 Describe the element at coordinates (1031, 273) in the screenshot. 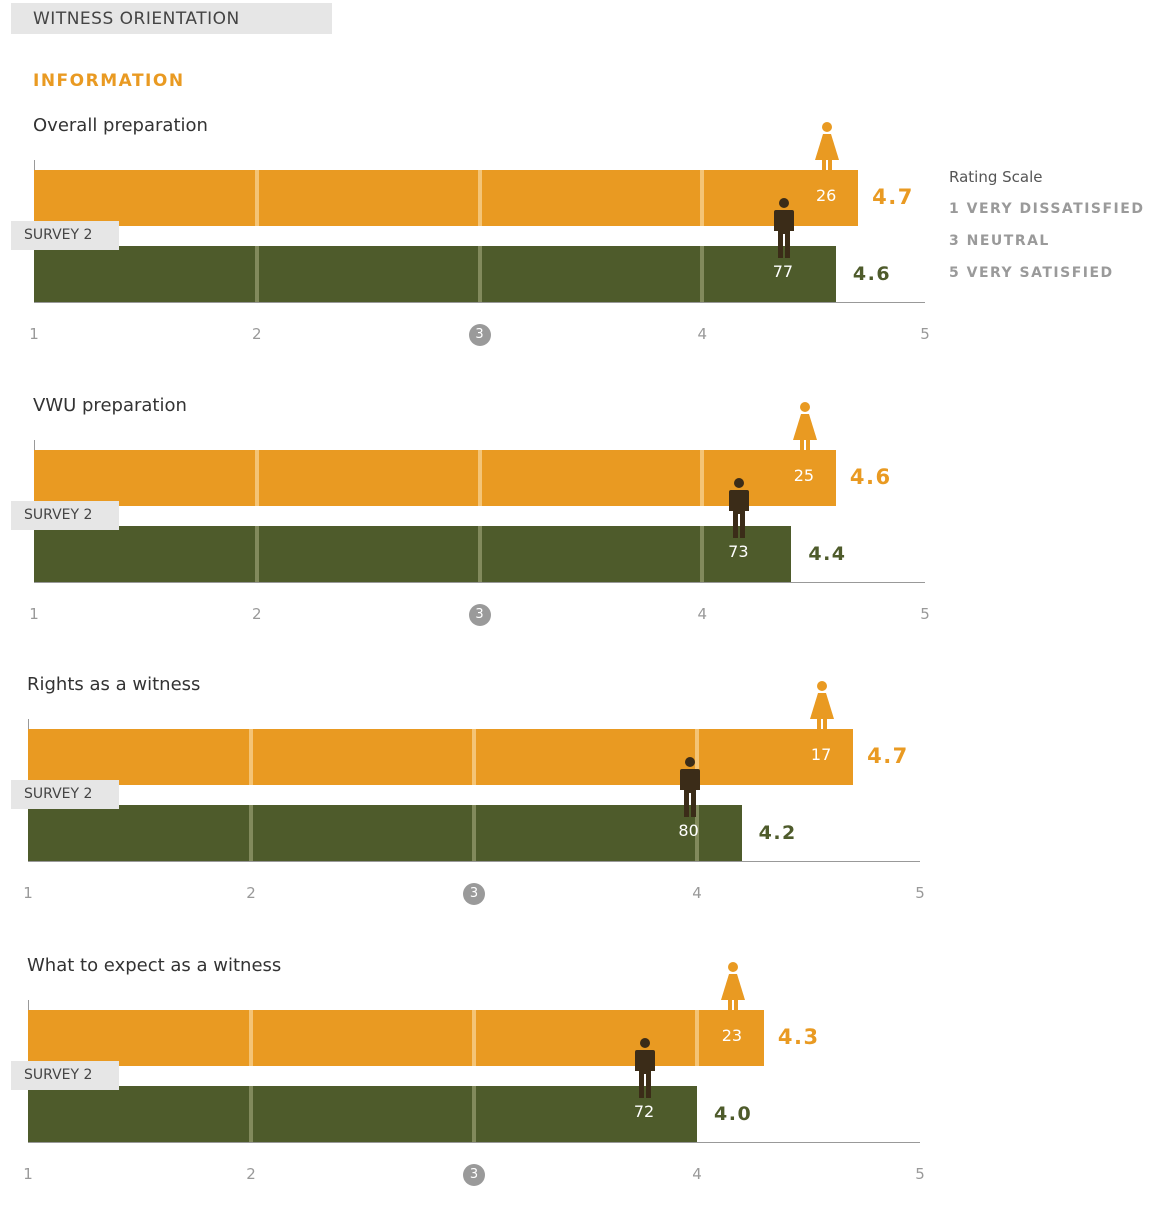

I see `legend-item-5: 5 VERY SATISFIED` at that location.